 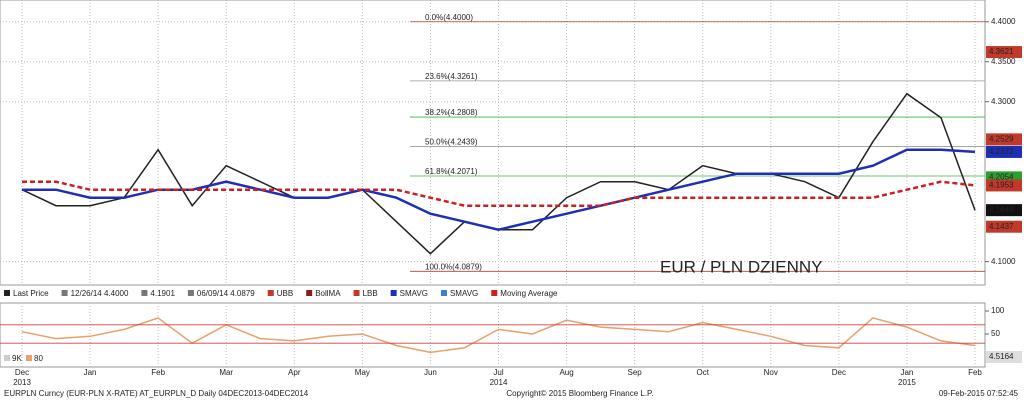 What do you see at coordinates (22, 382) in the screenshot?
I see `year-label: 2013` at bounding box center [22, 382].